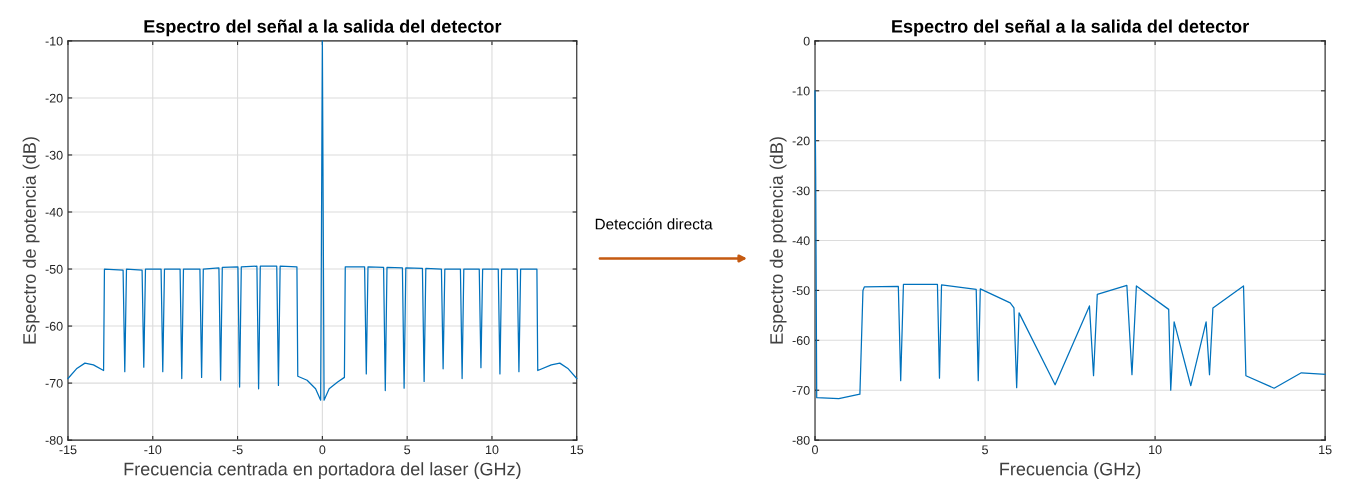 Image resolution: width=1346 pixels, height=499 pixels. I want to click on text: Detección directa, so click(654, 224).